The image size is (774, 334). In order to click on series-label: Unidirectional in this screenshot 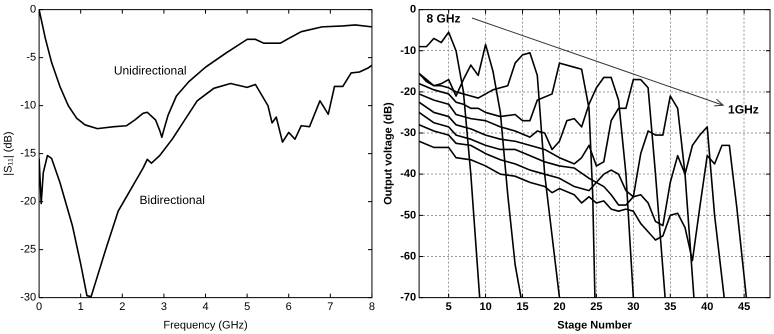, I will do `click(150, 70)`.